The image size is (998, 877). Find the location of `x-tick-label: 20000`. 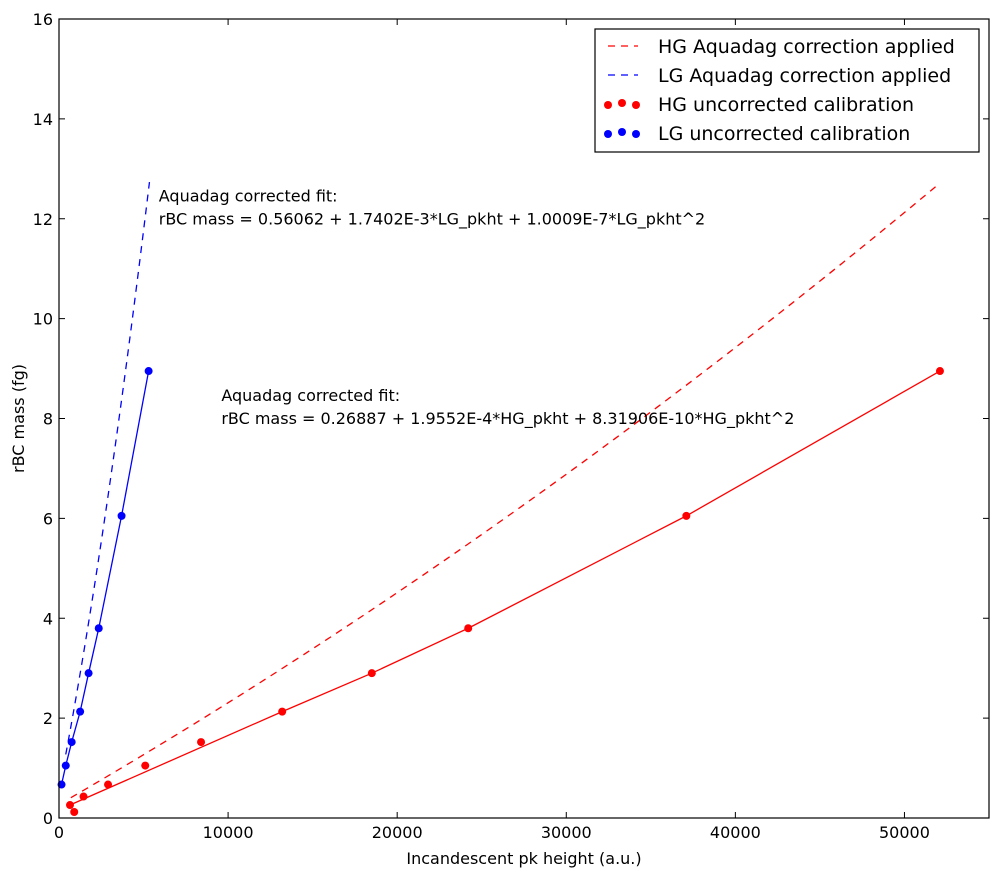

x-tick-label: 20000 is located at coordinates (397, 832).